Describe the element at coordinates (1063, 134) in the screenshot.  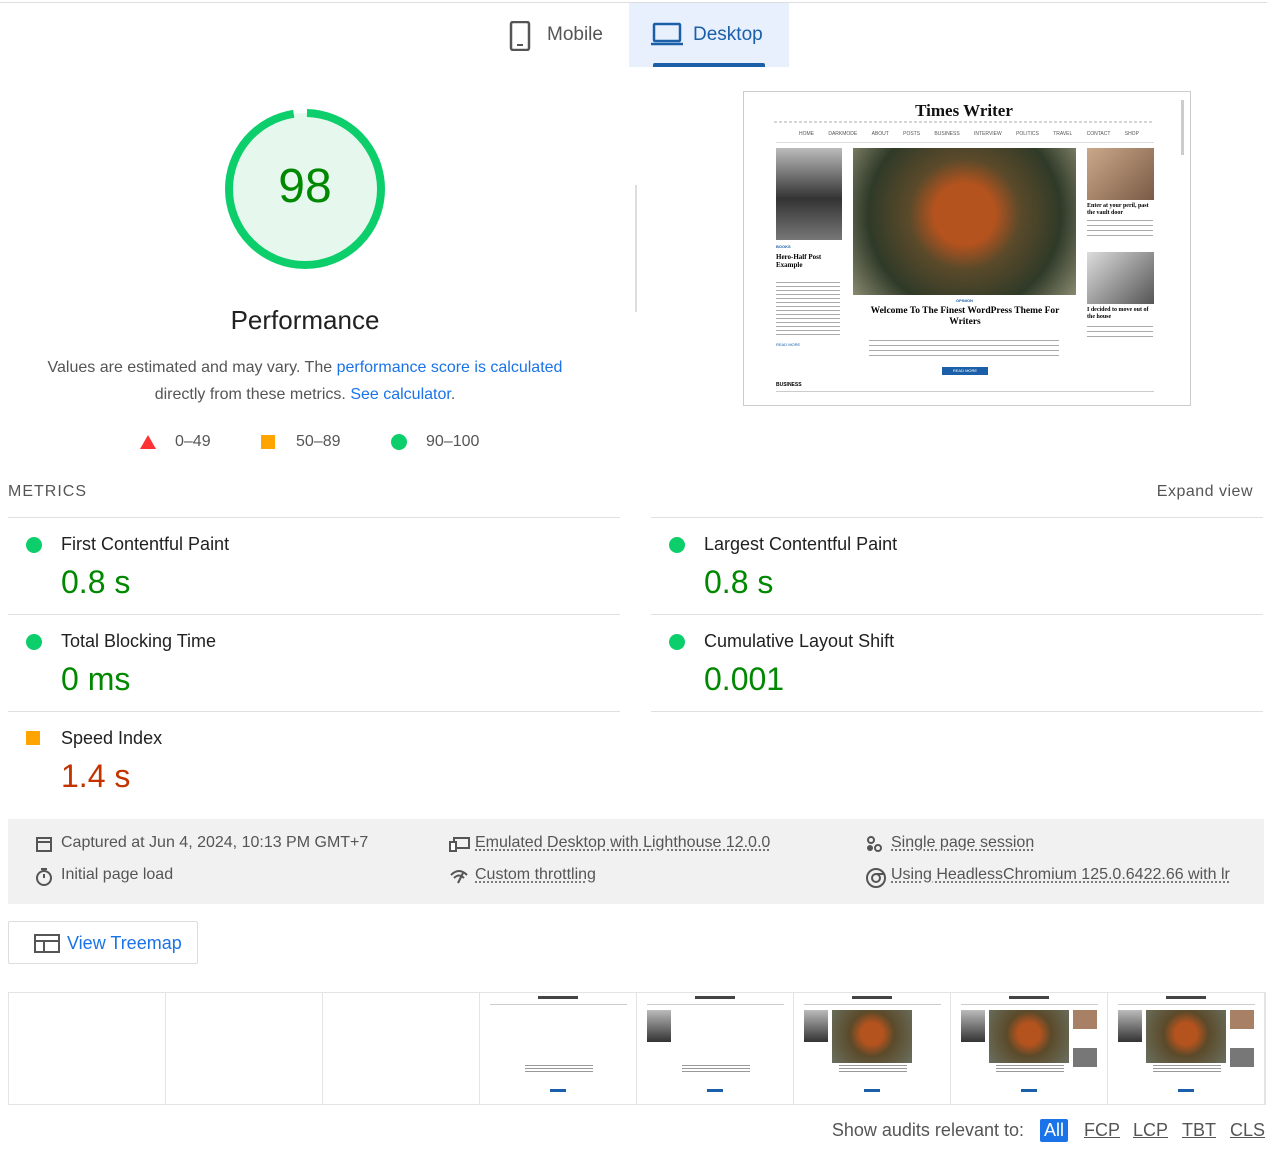
I see `nav-item: TRAVEL` at that location.